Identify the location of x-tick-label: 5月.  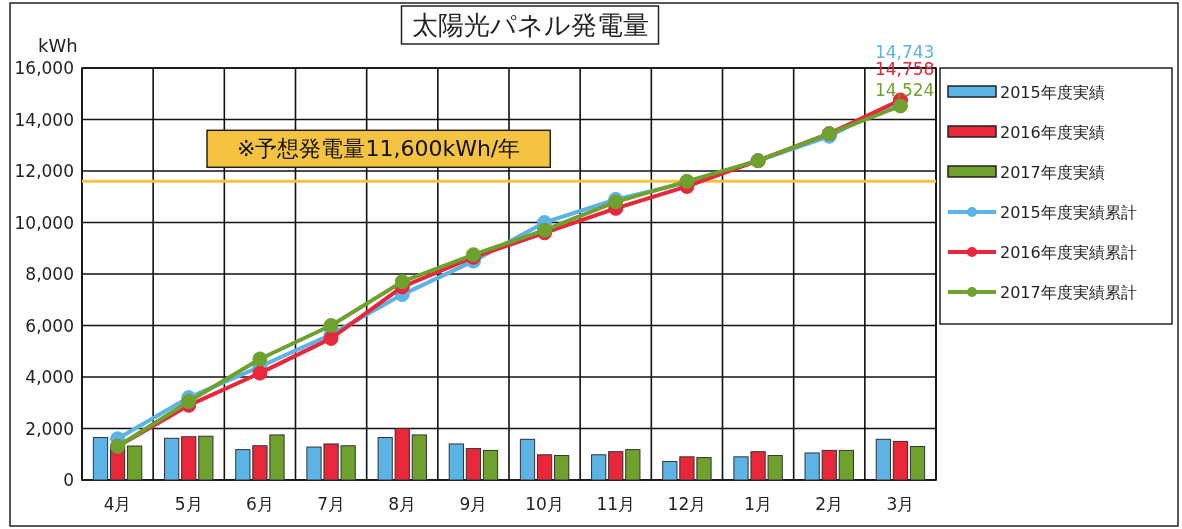
(188, 504).